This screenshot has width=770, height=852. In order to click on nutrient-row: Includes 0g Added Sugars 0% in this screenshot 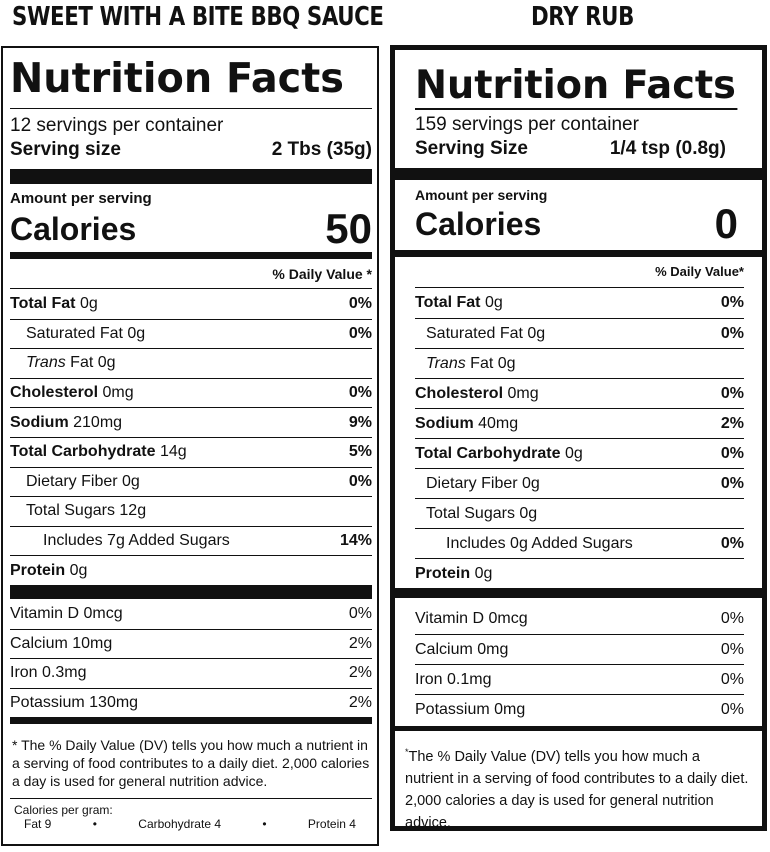, I will do `click(579, 543)`.